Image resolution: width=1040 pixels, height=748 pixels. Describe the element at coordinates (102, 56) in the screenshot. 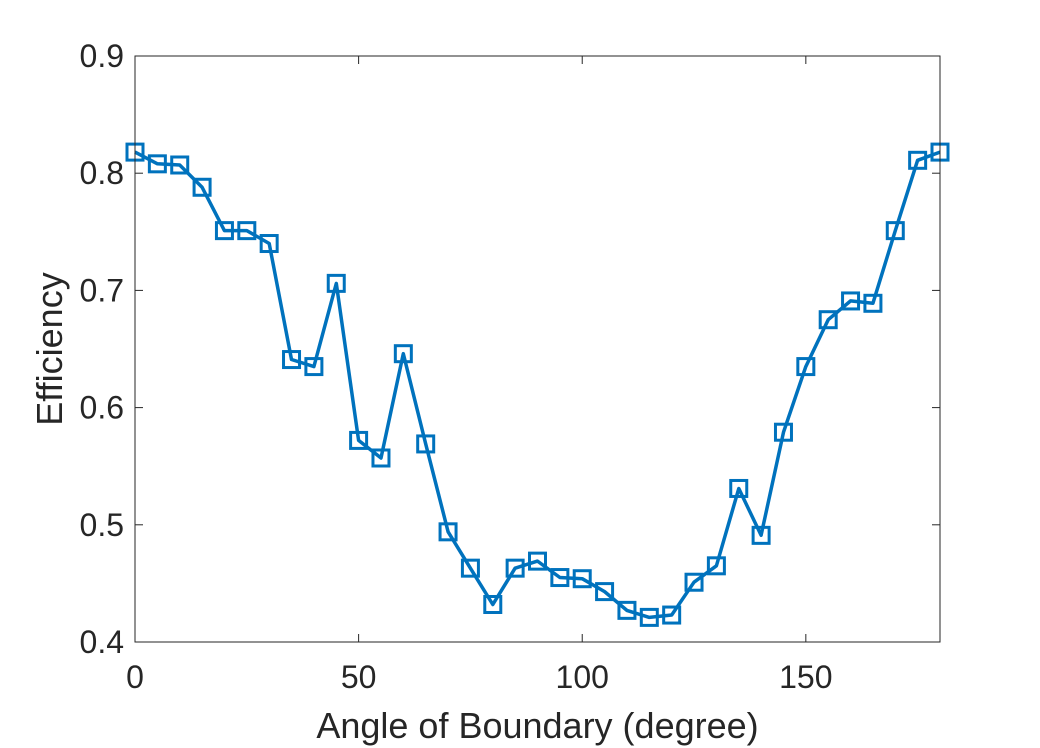

I see `y-tick-label: 0.9` at that location.